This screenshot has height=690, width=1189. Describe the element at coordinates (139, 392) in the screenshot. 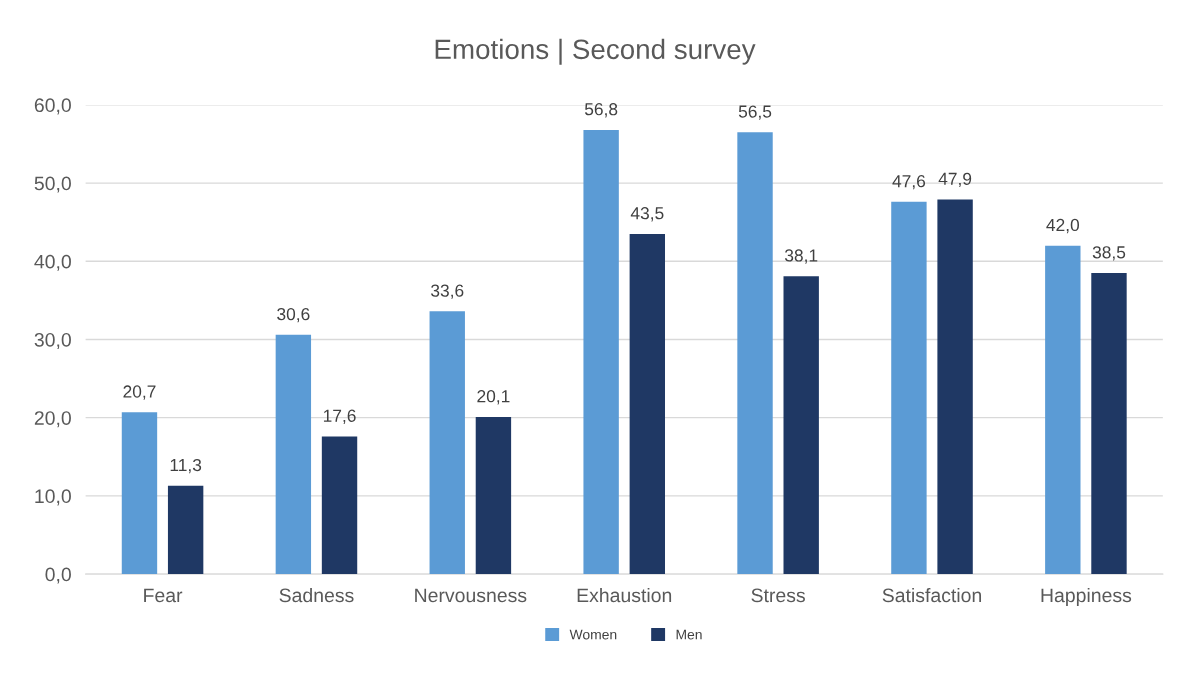

I see `data-label: 20,7` at that location.